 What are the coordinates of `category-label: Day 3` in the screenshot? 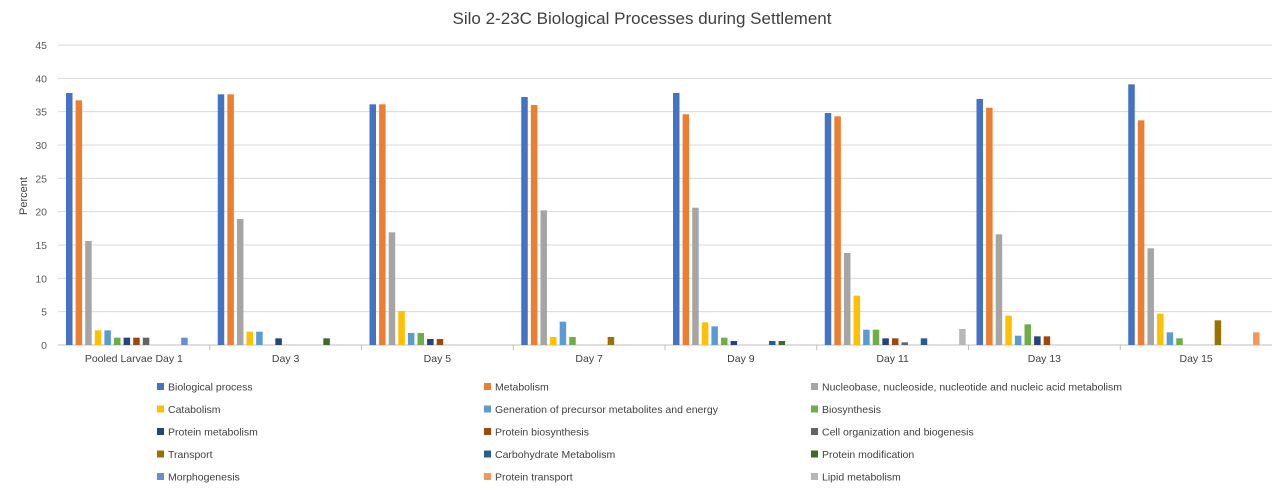 It's located at (286, 359).